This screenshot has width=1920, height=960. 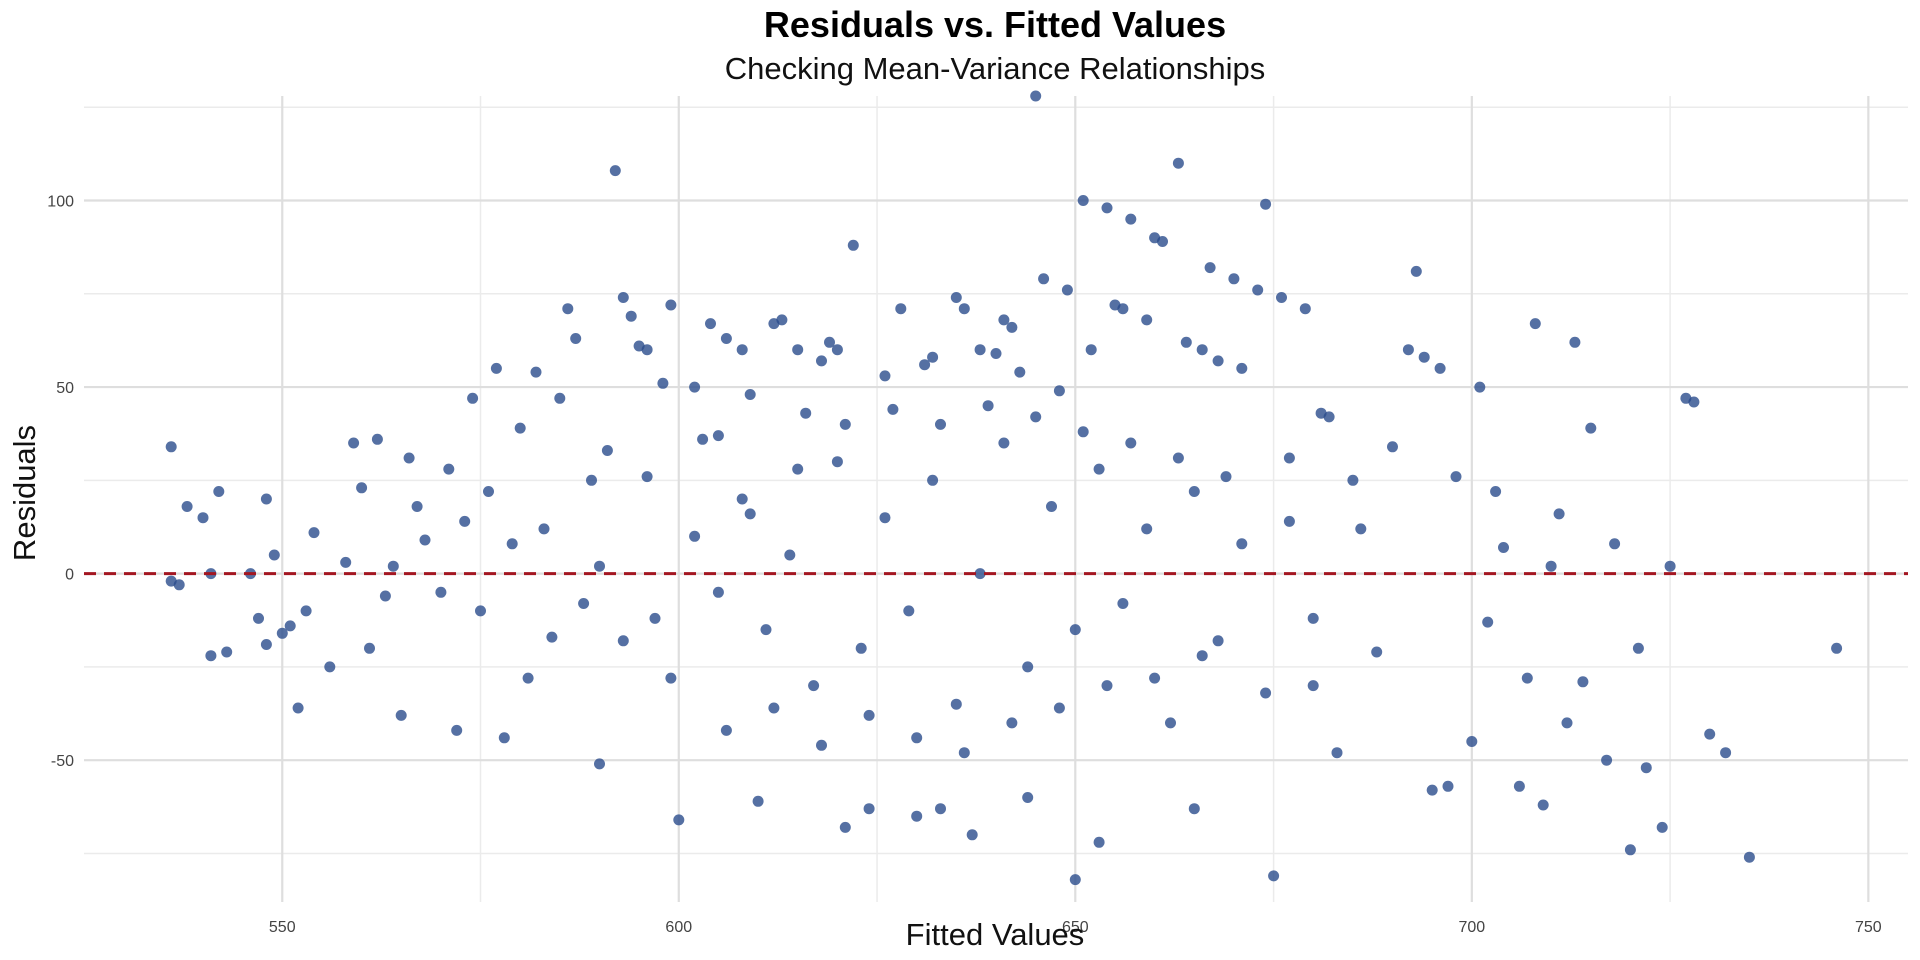 I want to click on x-tick-label: 700, so click(x=1471, y=927).